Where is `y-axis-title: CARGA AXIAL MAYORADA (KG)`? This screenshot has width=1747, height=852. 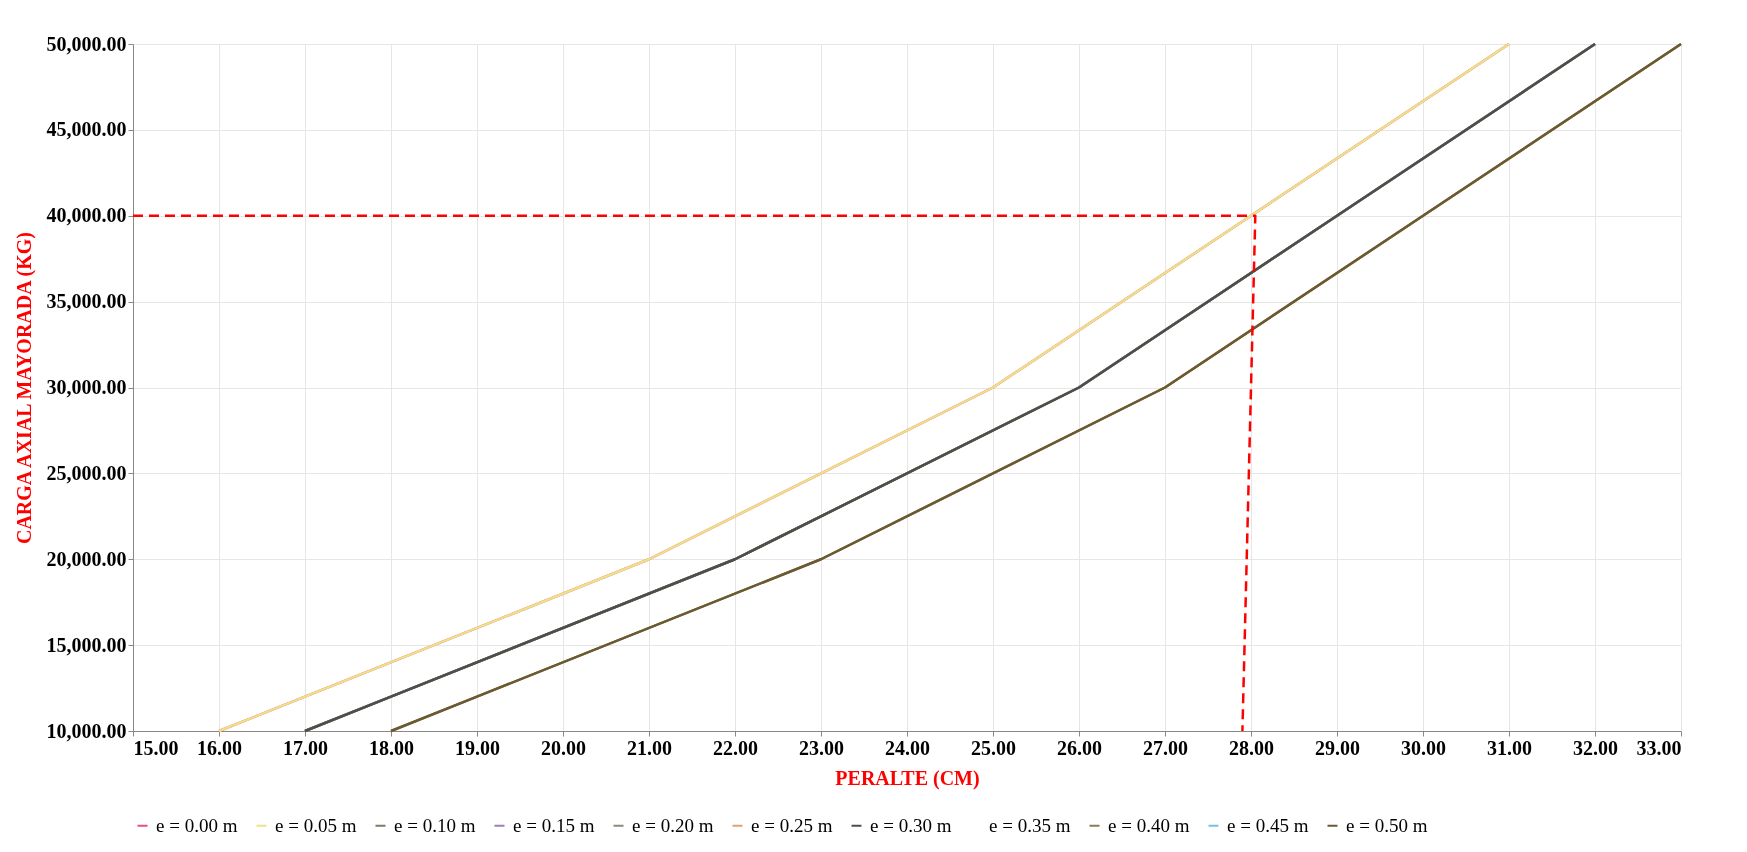
y-axis-title: CARGA AXIAL MAYORADA (KG) is located at coordinates (24, 388).